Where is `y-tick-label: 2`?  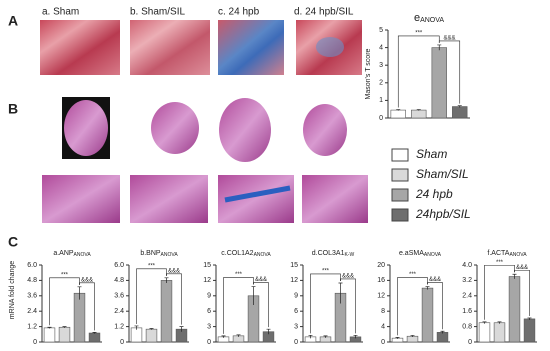 y-tick-label: 2 is located at coordinates (381, 83).